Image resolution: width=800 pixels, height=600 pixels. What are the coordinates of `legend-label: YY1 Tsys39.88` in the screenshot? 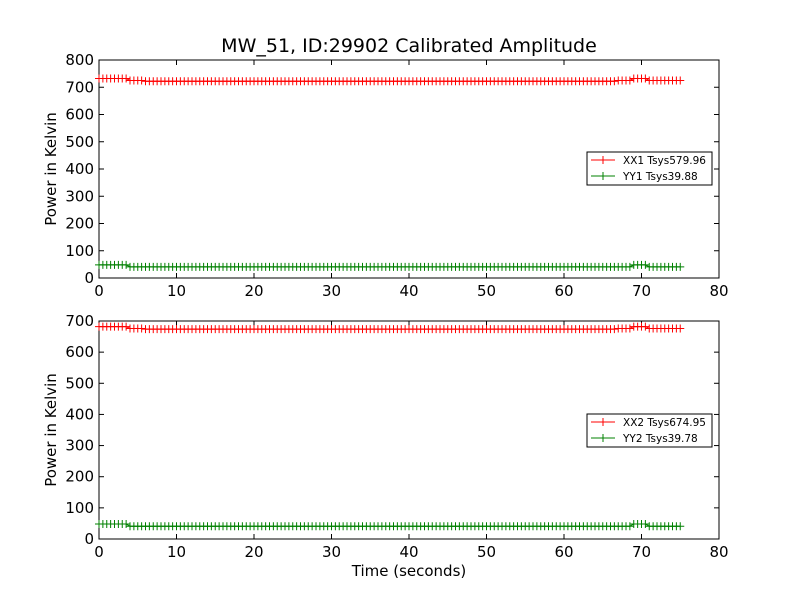 It's located at (660, 177).